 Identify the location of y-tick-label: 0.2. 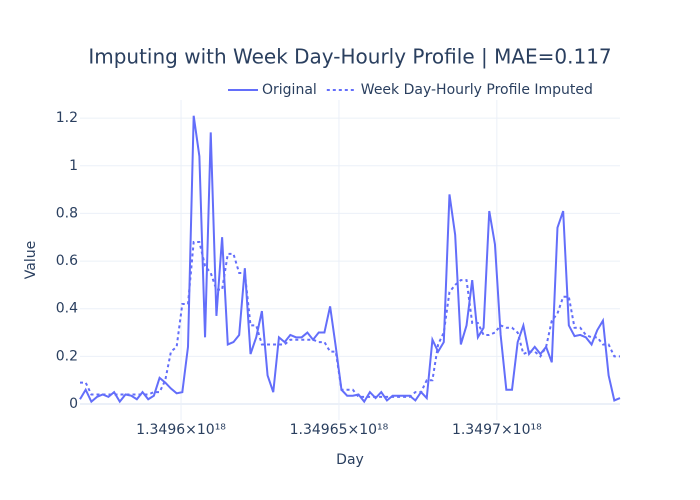
(67, 356).